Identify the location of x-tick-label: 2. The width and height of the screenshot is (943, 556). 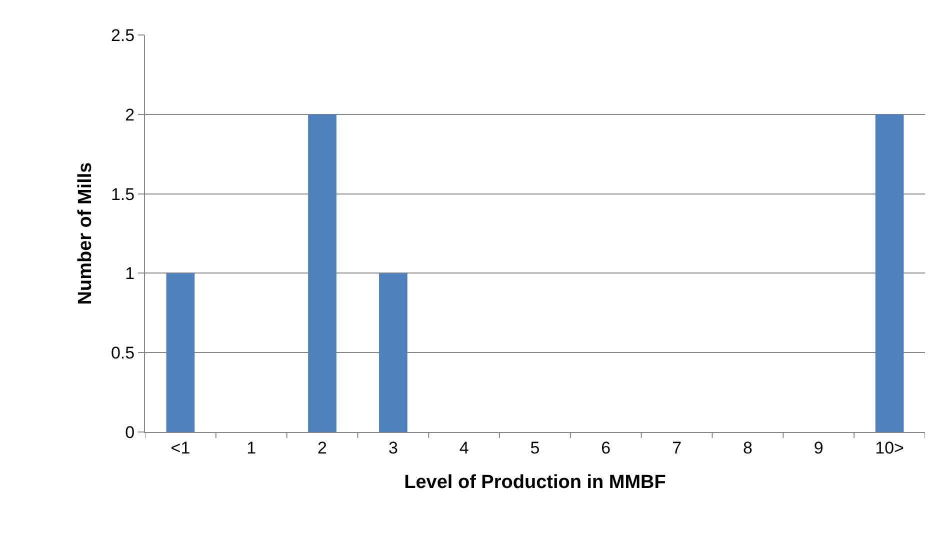
(323, 448).